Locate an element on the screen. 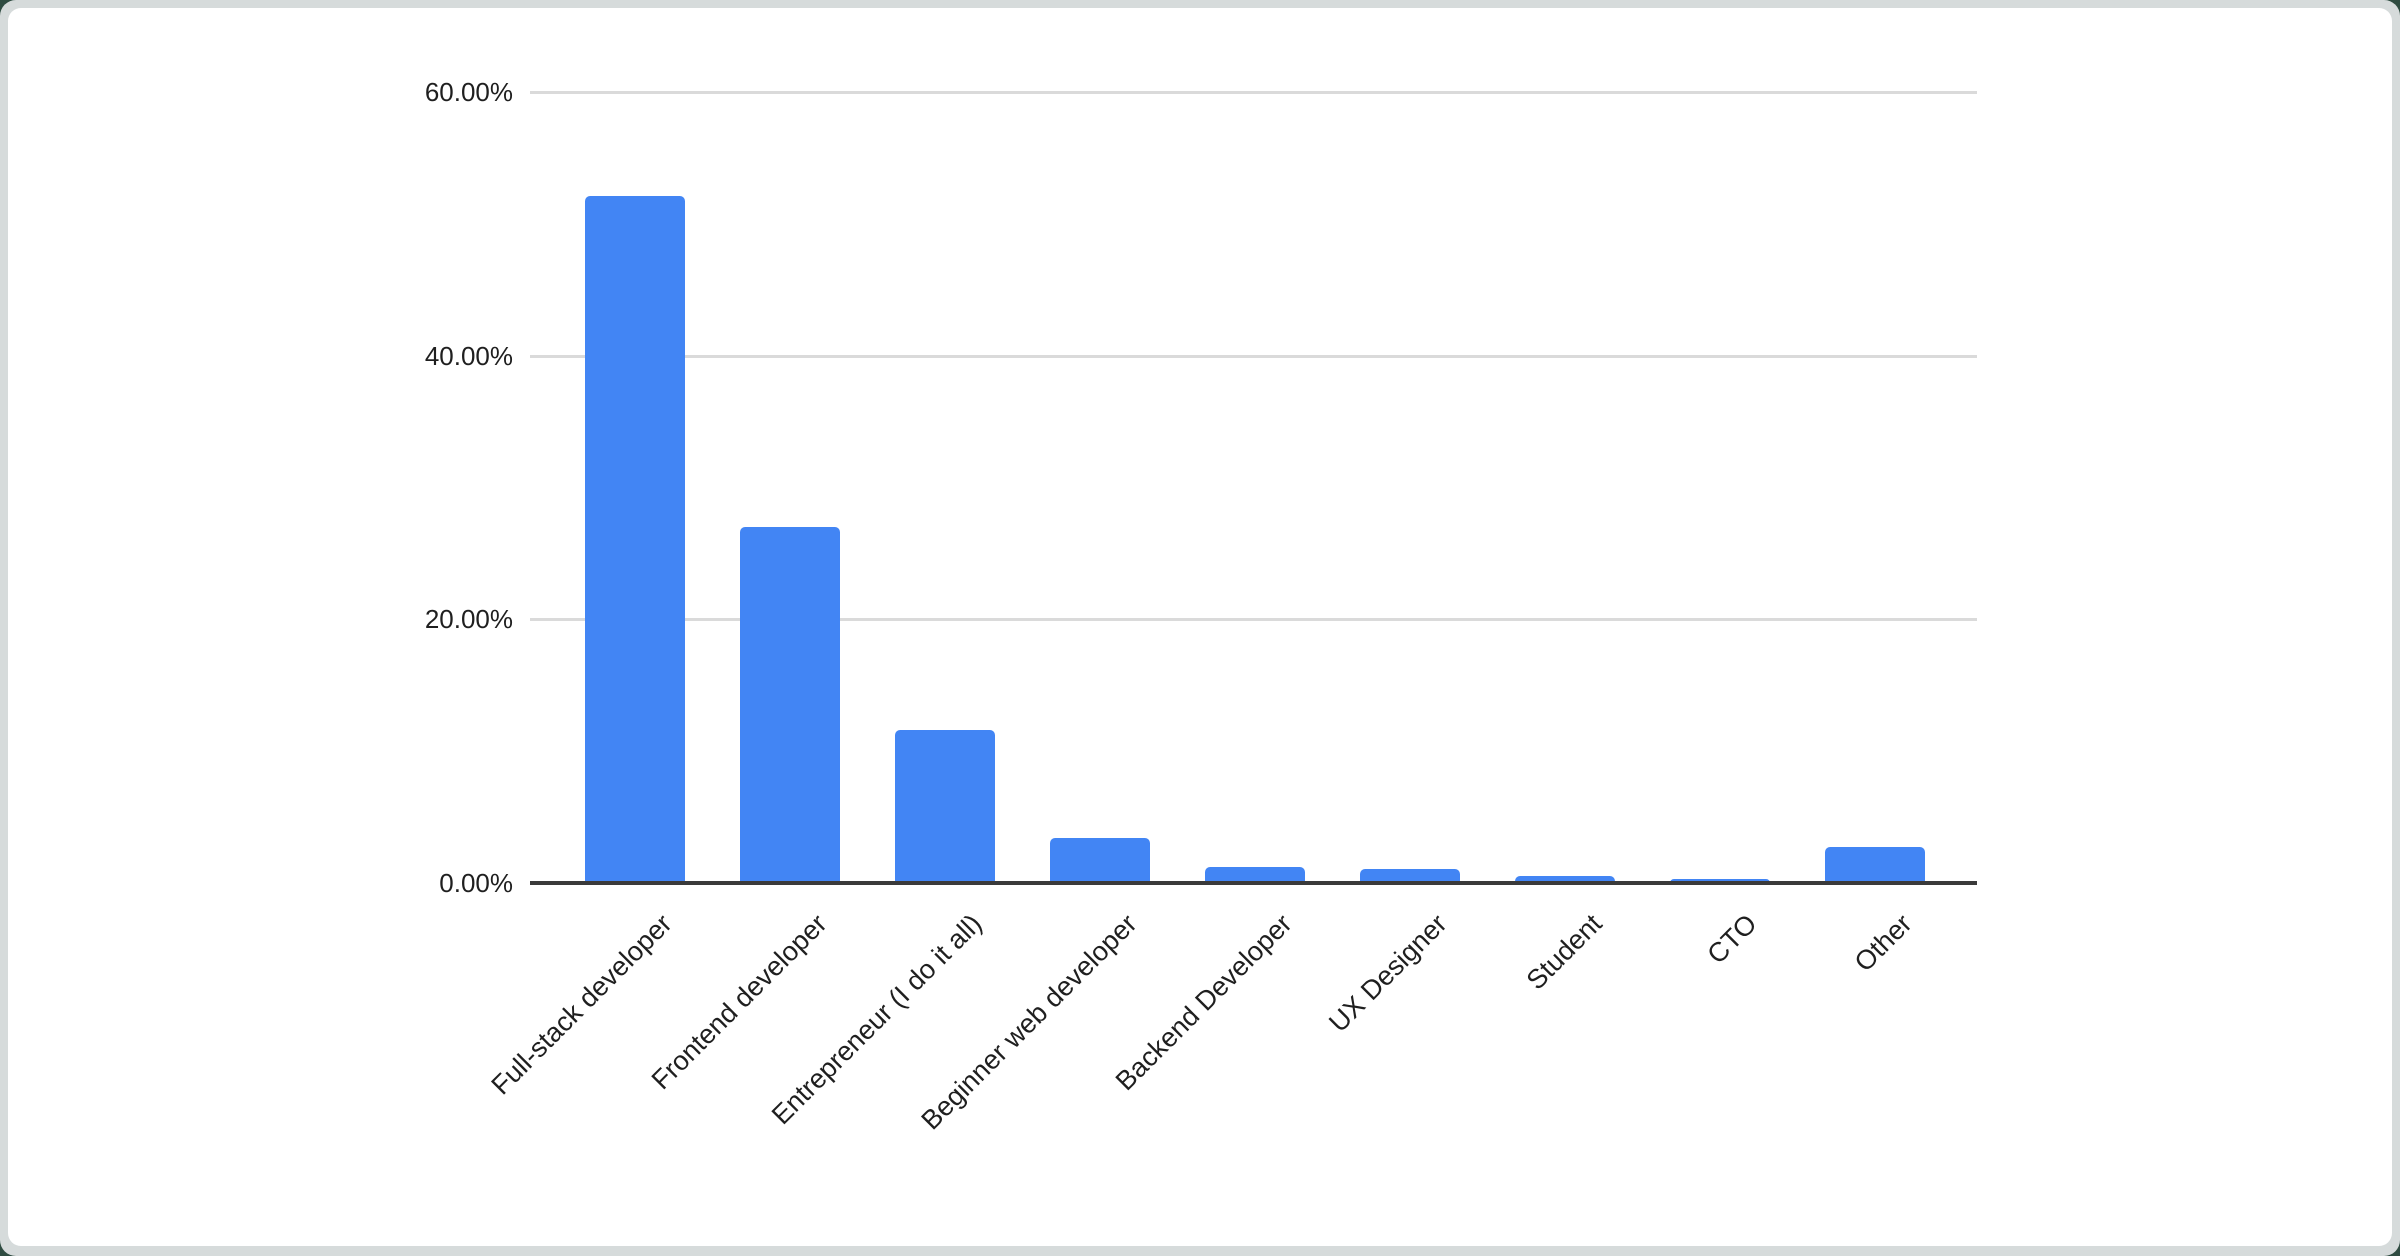 The width and height of the screenshot is (2400, 1256). bar-frontend-developer is located at coordinates (790, 705).